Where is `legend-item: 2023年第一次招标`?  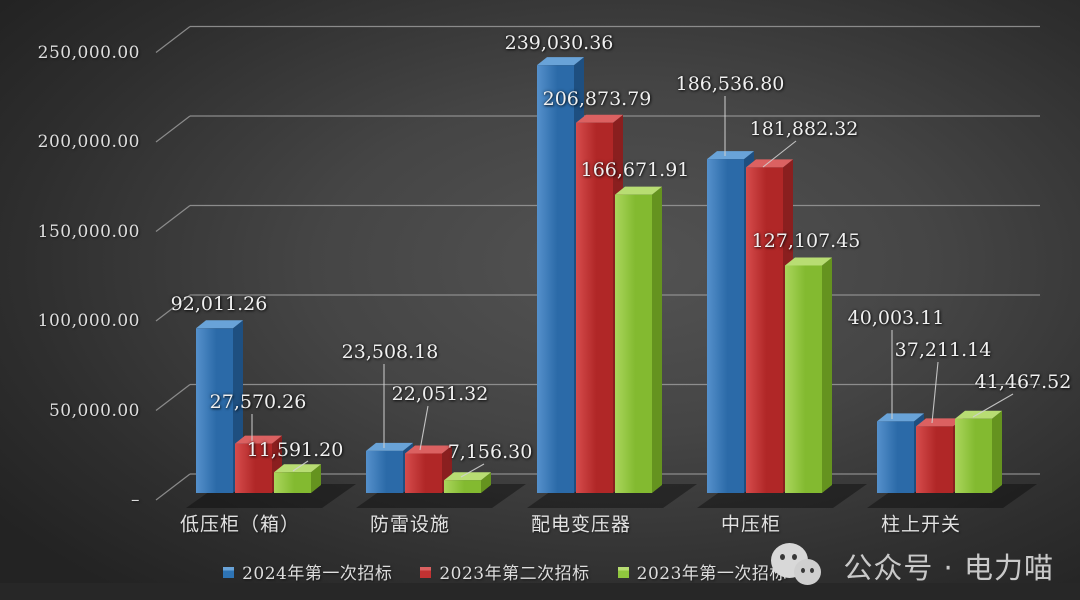
legend-item: 2023年第一次招标 is located at coordinates (702, 571).